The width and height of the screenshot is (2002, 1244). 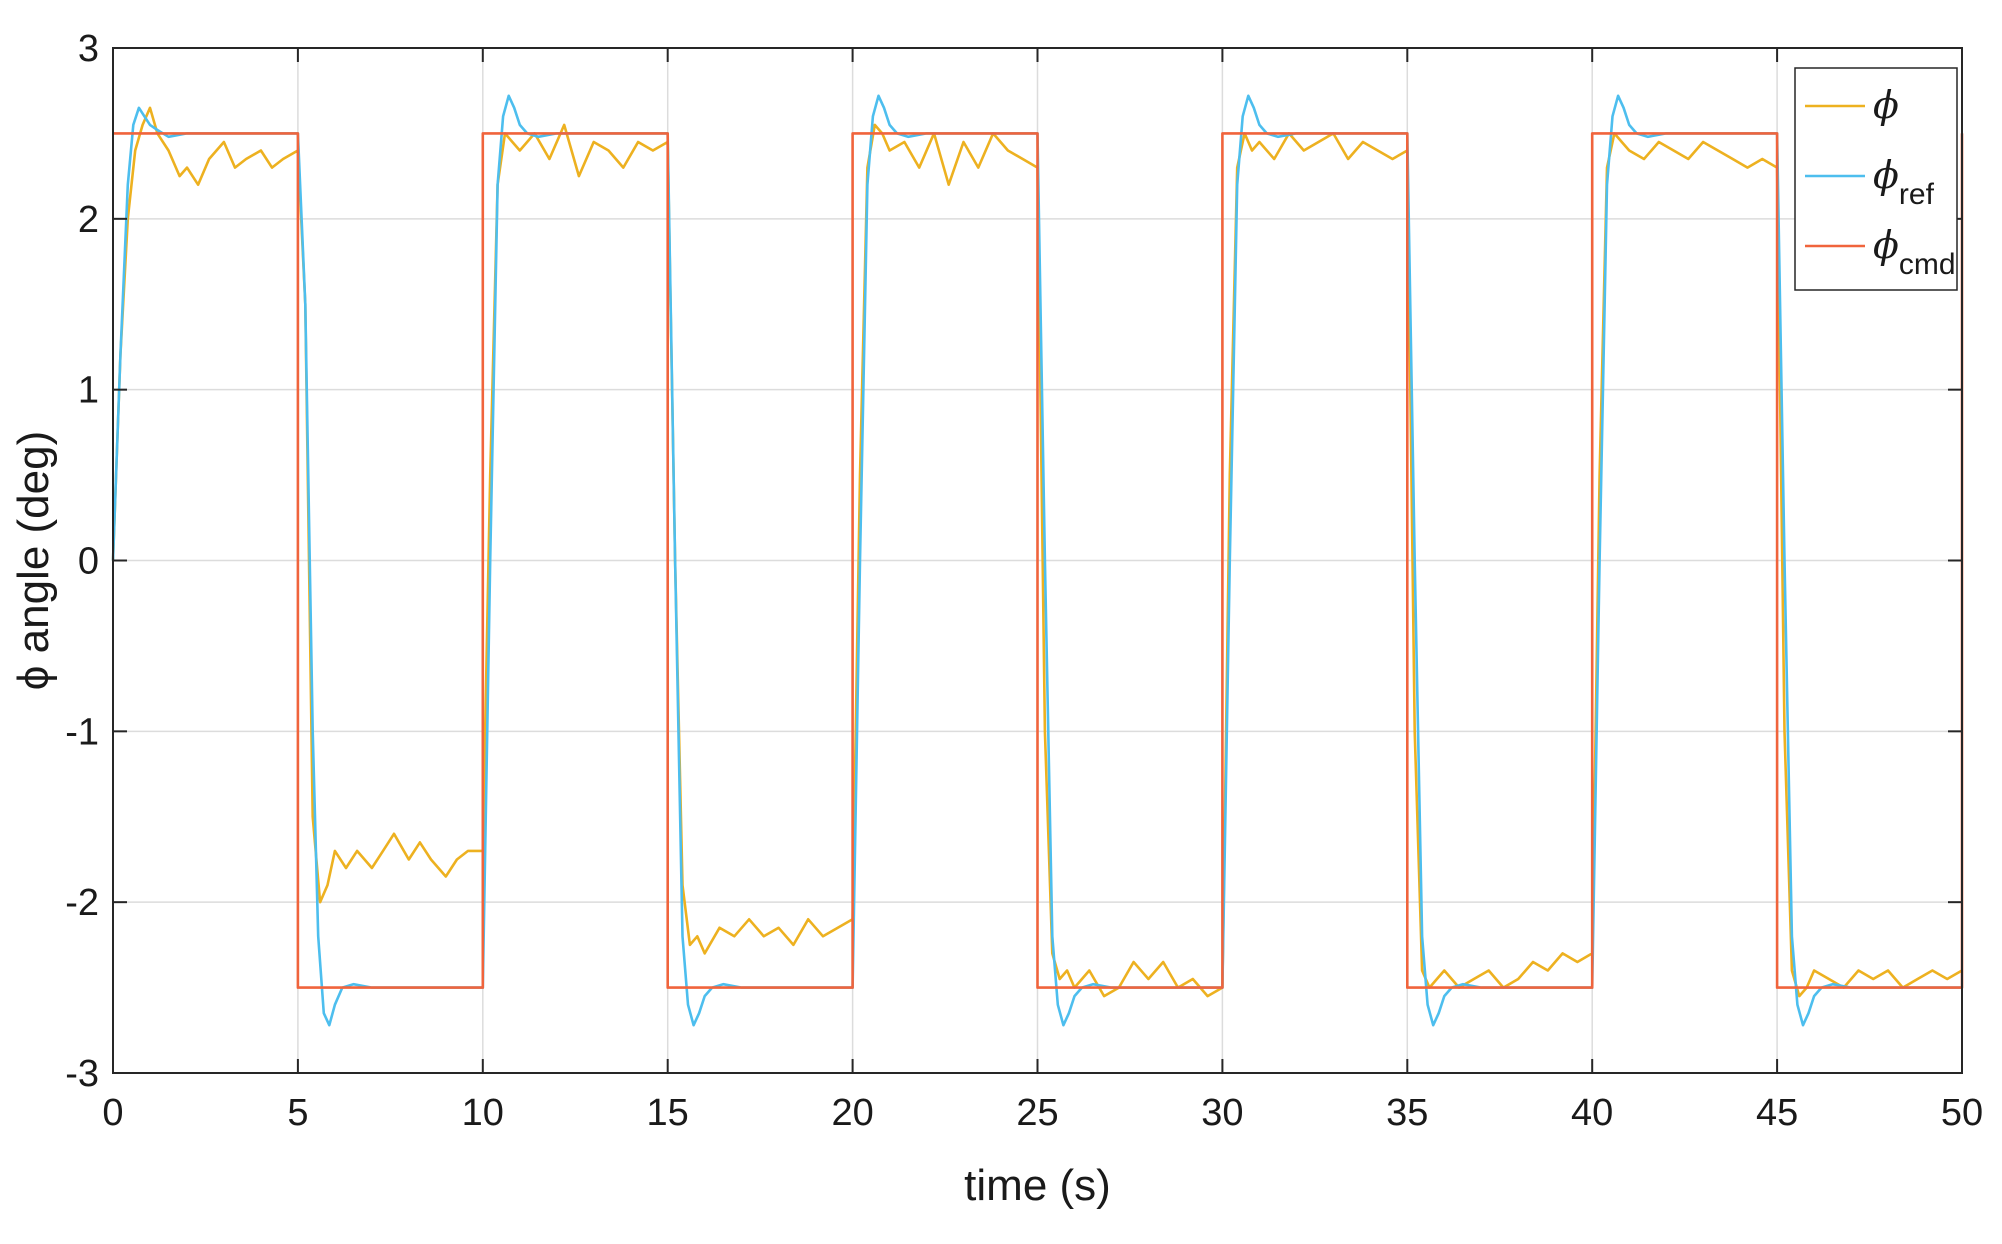 I want to click on y-tick-label: 0, so click(x=88, y=562).